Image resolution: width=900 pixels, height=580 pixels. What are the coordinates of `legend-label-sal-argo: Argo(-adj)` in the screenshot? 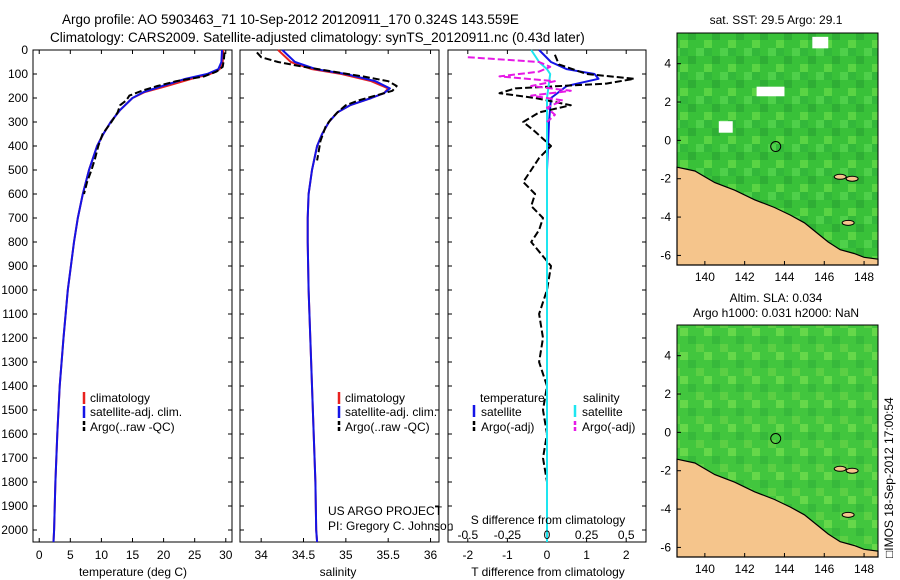 It's located at (608, 427).